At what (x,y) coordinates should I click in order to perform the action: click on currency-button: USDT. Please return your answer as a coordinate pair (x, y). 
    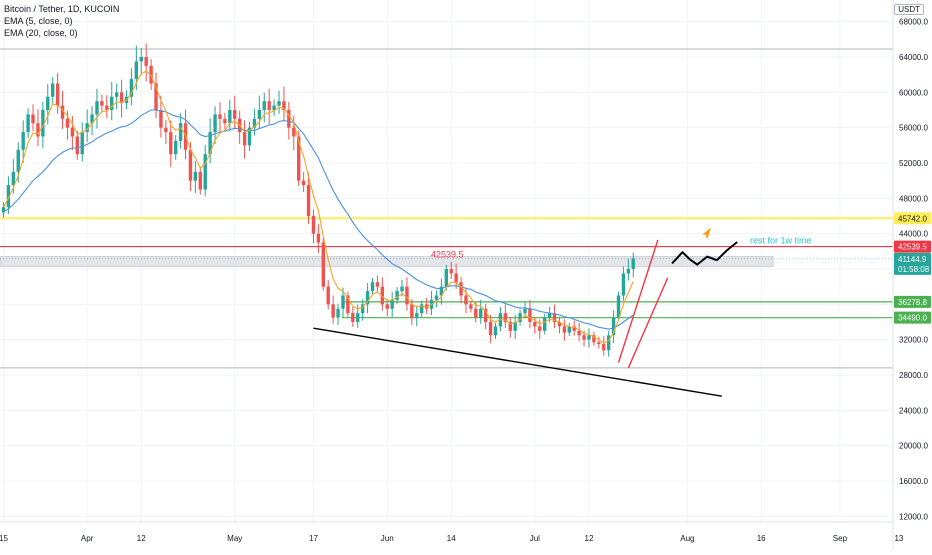
    Looking at the image, I should click on (909, 9).